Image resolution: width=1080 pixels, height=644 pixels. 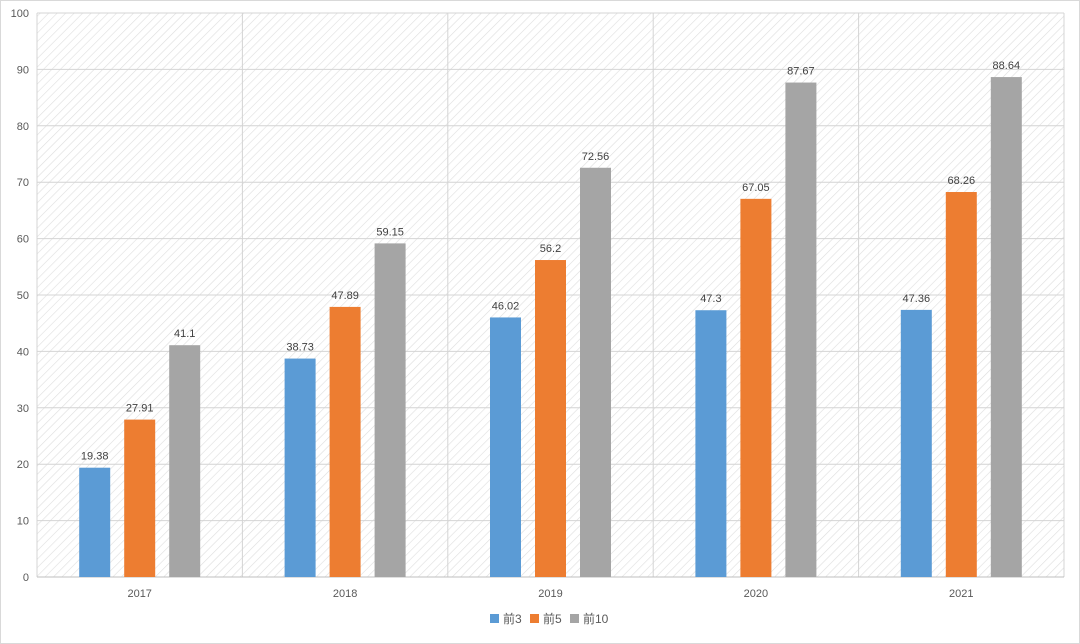 I want to click on x-tick-label: 2018, so click(x=345, y=594).